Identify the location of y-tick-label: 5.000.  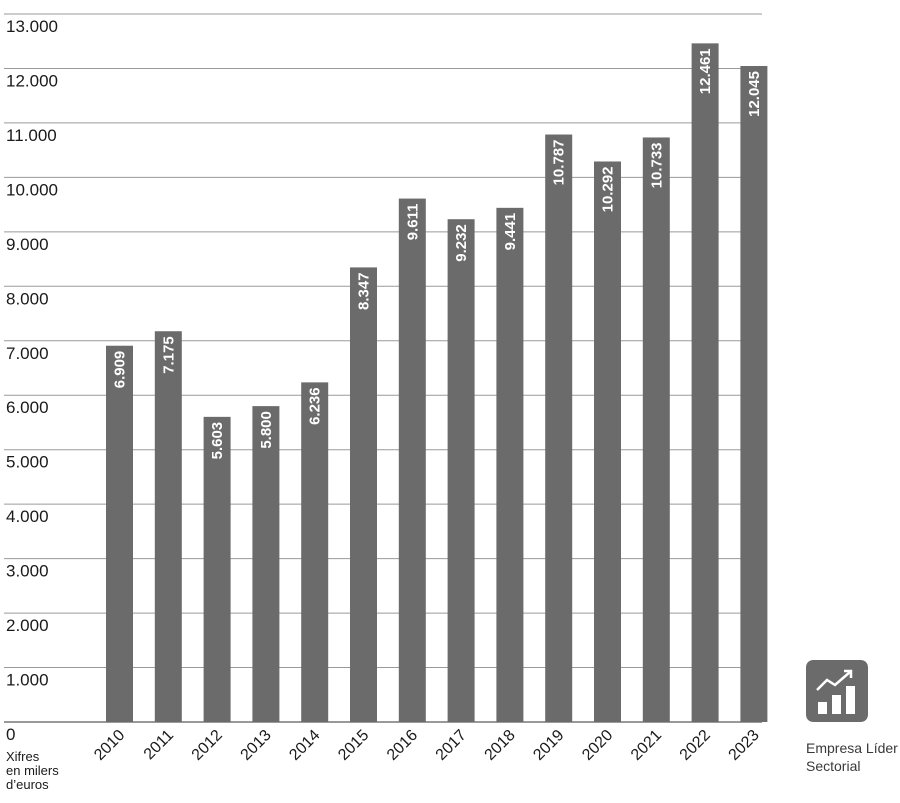
(27, 462).